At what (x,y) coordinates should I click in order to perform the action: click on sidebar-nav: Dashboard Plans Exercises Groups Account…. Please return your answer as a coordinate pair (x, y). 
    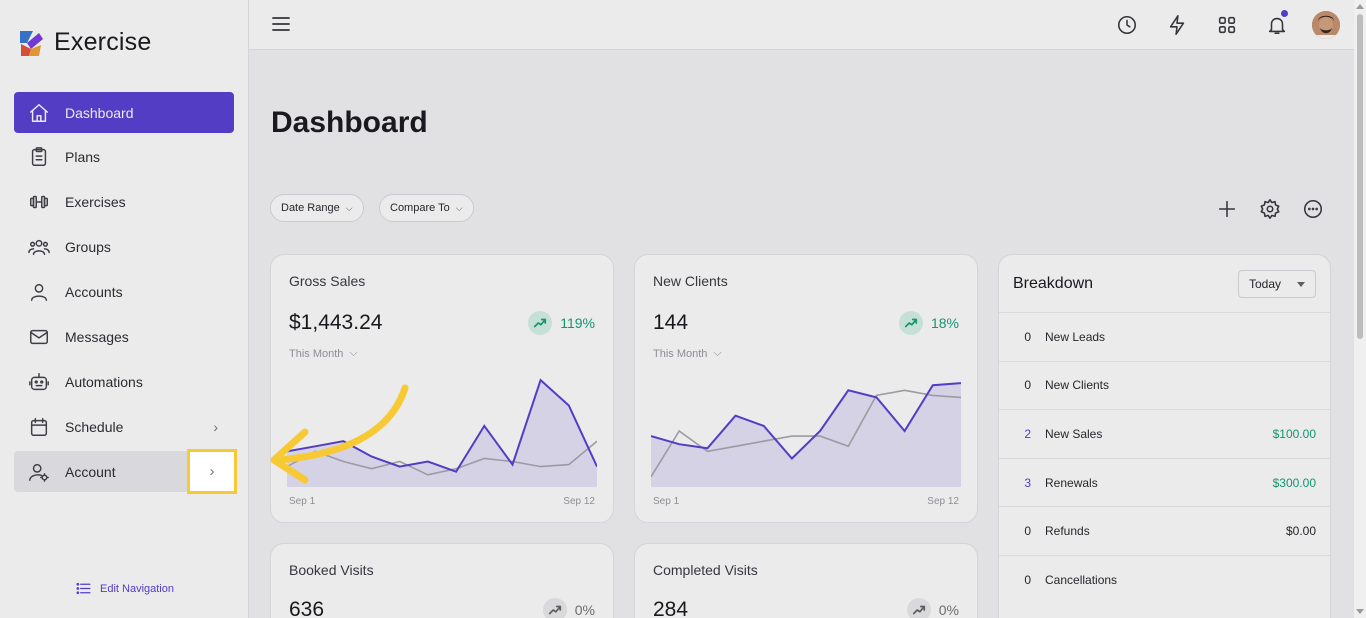
    Looking at the image, I should click on (124, 294).